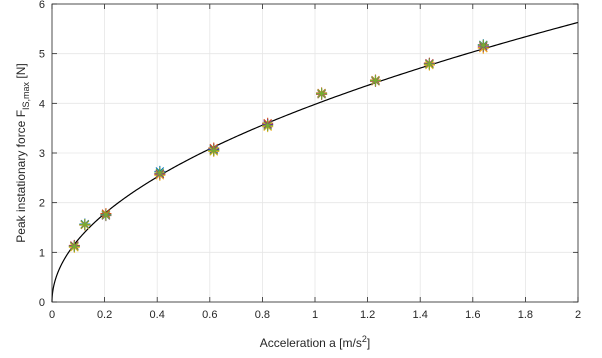 Image resolution: width=602 pixels, height=358 pixels. What do you see at coordinates (42, 303) in the screenshot?
I see `y-tick-label: 0` at bounding box center [42, 303].